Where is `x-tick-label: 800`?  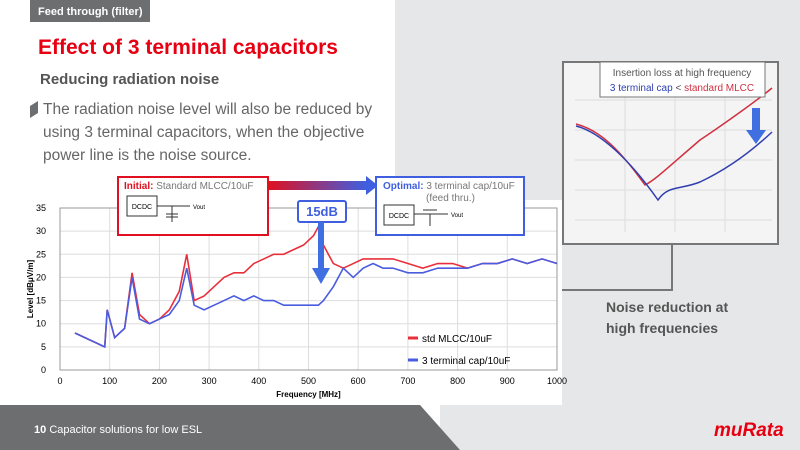 x-tick-label: 800 is located at coordinates (457, 381).